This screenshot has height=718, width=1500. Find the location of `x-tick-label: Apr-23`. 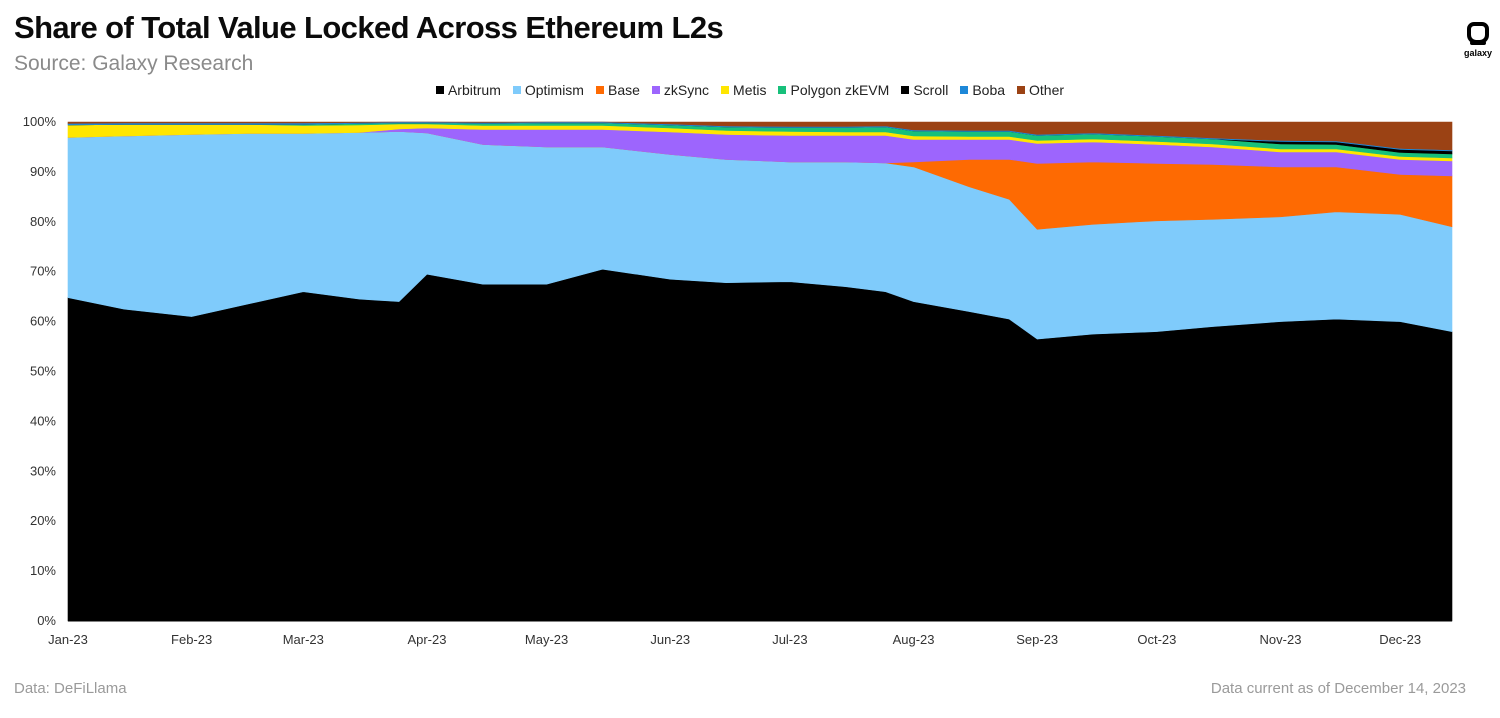

x-tick-label: Apr-23 is located at coordinates (426, 639).